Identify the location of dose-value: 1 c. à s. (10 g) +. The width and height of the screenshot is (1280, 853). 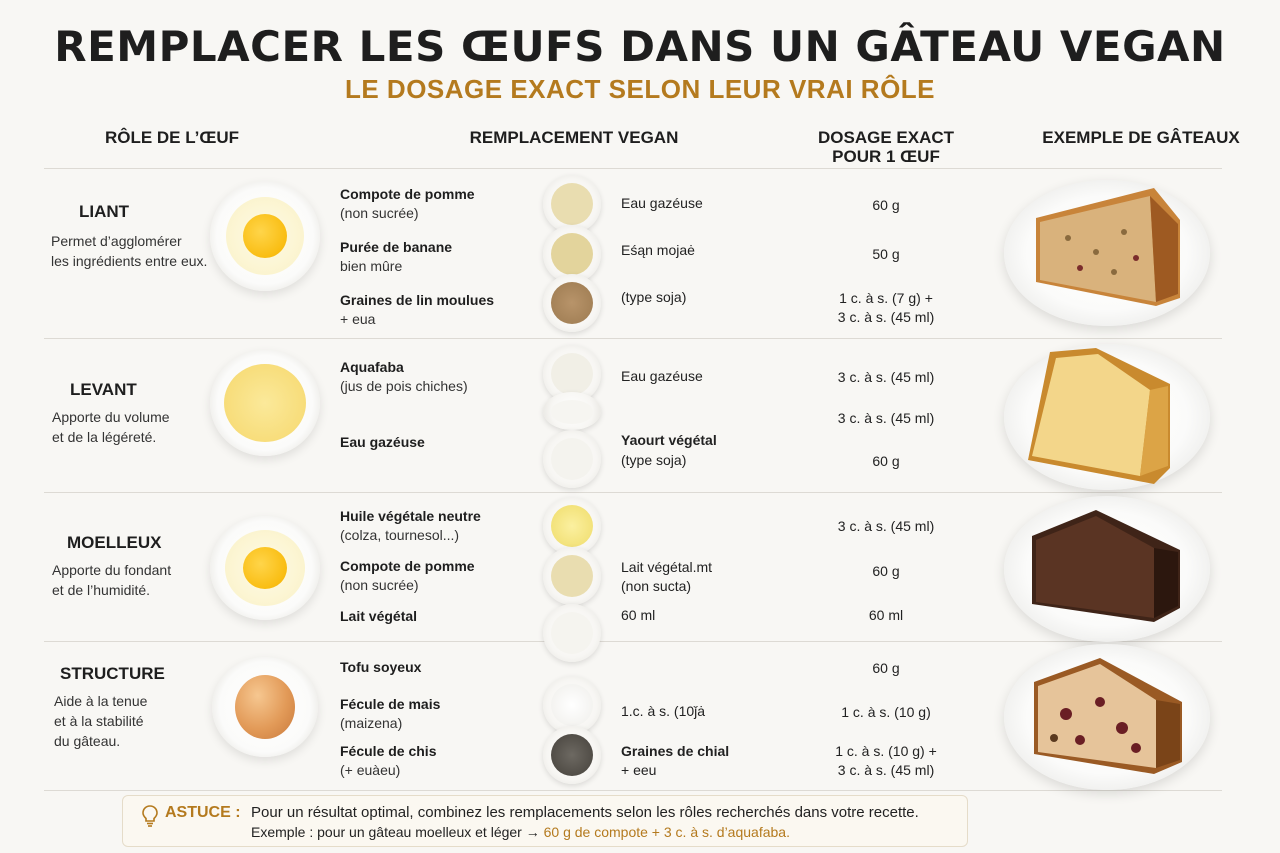
(886, 751).